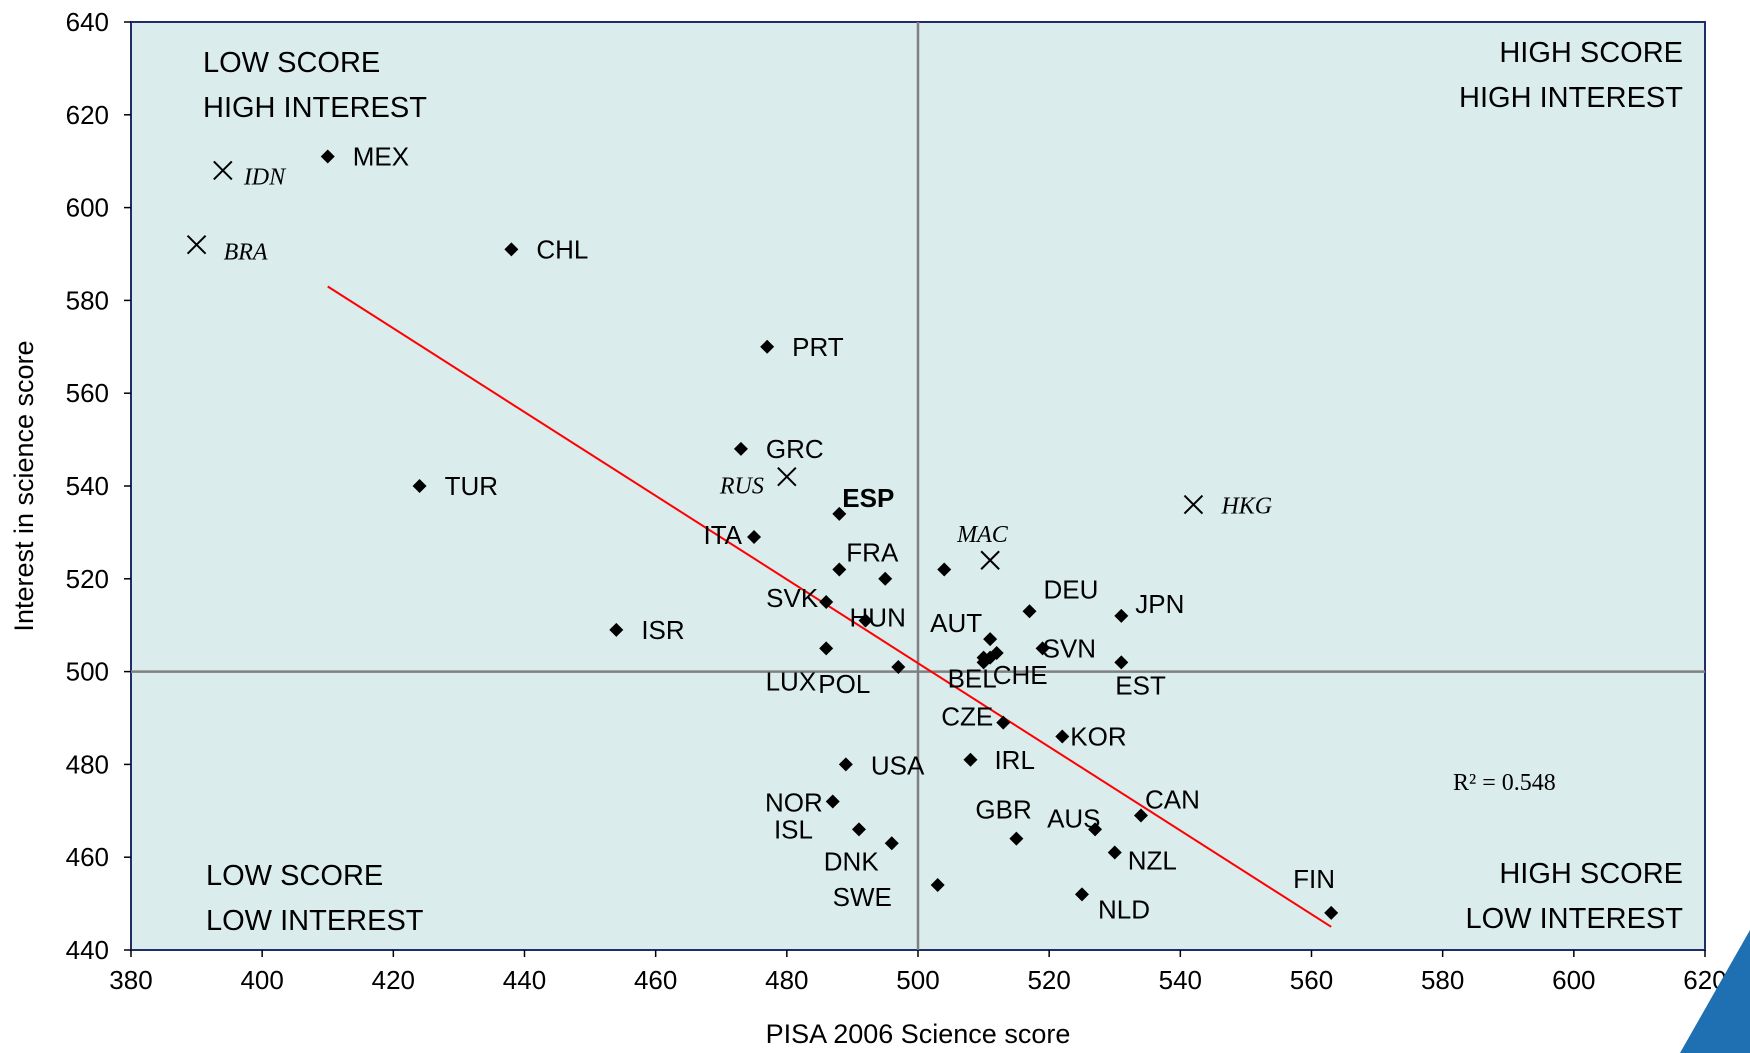 The image size is (1750, 1053). I want to click on quadrant-label-bottom-left-2: LOW INTEREST, so click(315, 921).